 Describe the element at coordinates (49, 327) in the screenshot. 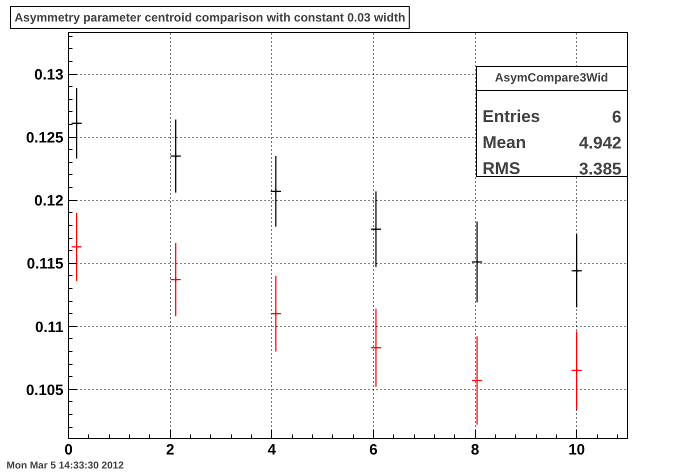

I see `y-tick-label: 0.11` at that location.